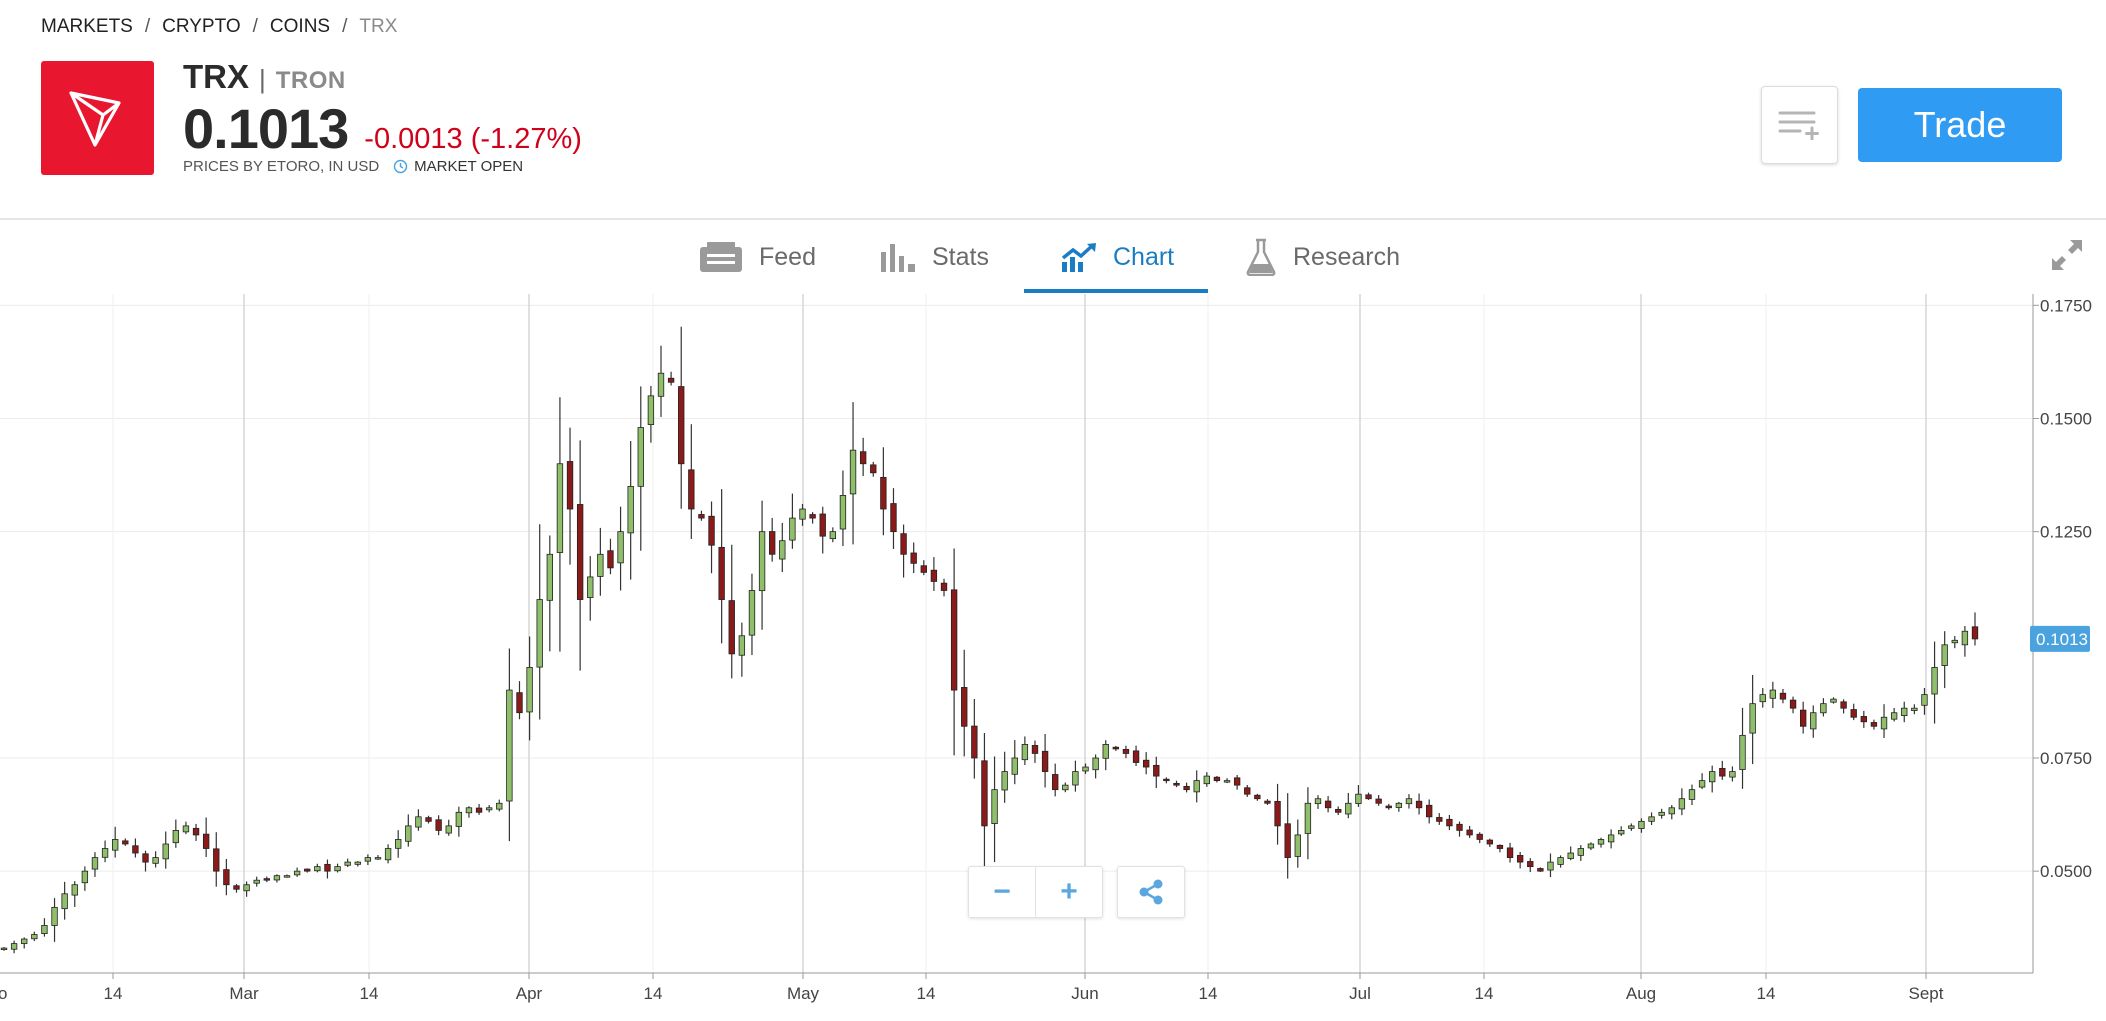 This screenshot has height=1021, width=2106. What do you see at coordinates (1799, 125) in the screenshot?
I see `add-to-watchlist-button` at bounding box center [1799, 125].